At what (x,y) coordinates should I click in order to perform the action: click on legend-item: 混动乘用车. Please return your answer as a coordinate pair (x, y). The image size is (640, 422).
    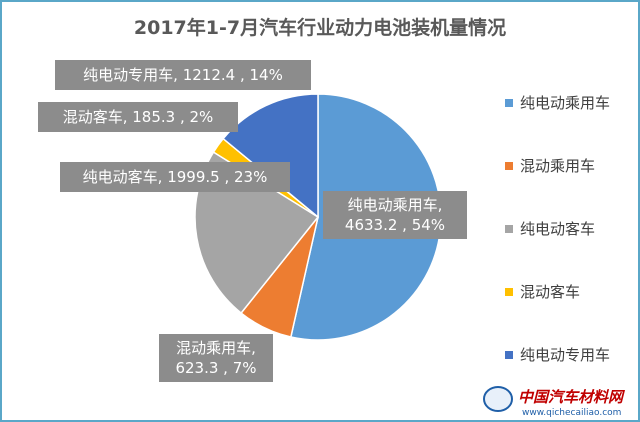
    Looking at the image, I should click on (550, 166).